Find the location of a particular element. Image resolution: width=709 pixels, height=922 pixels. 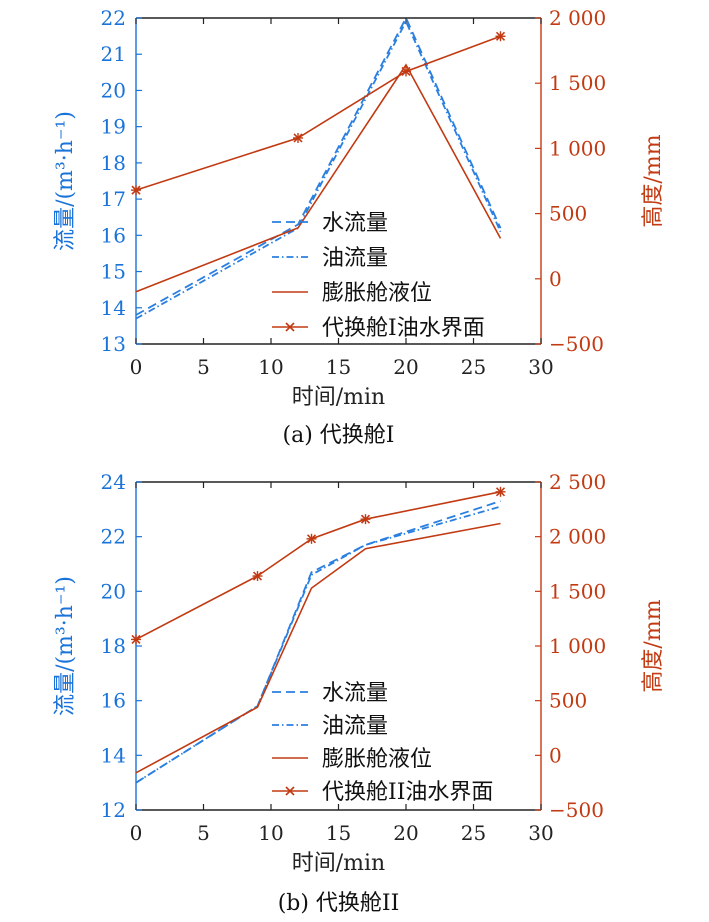

panel-caption: (a) 代换舱I is located at coordinates (339, 435).